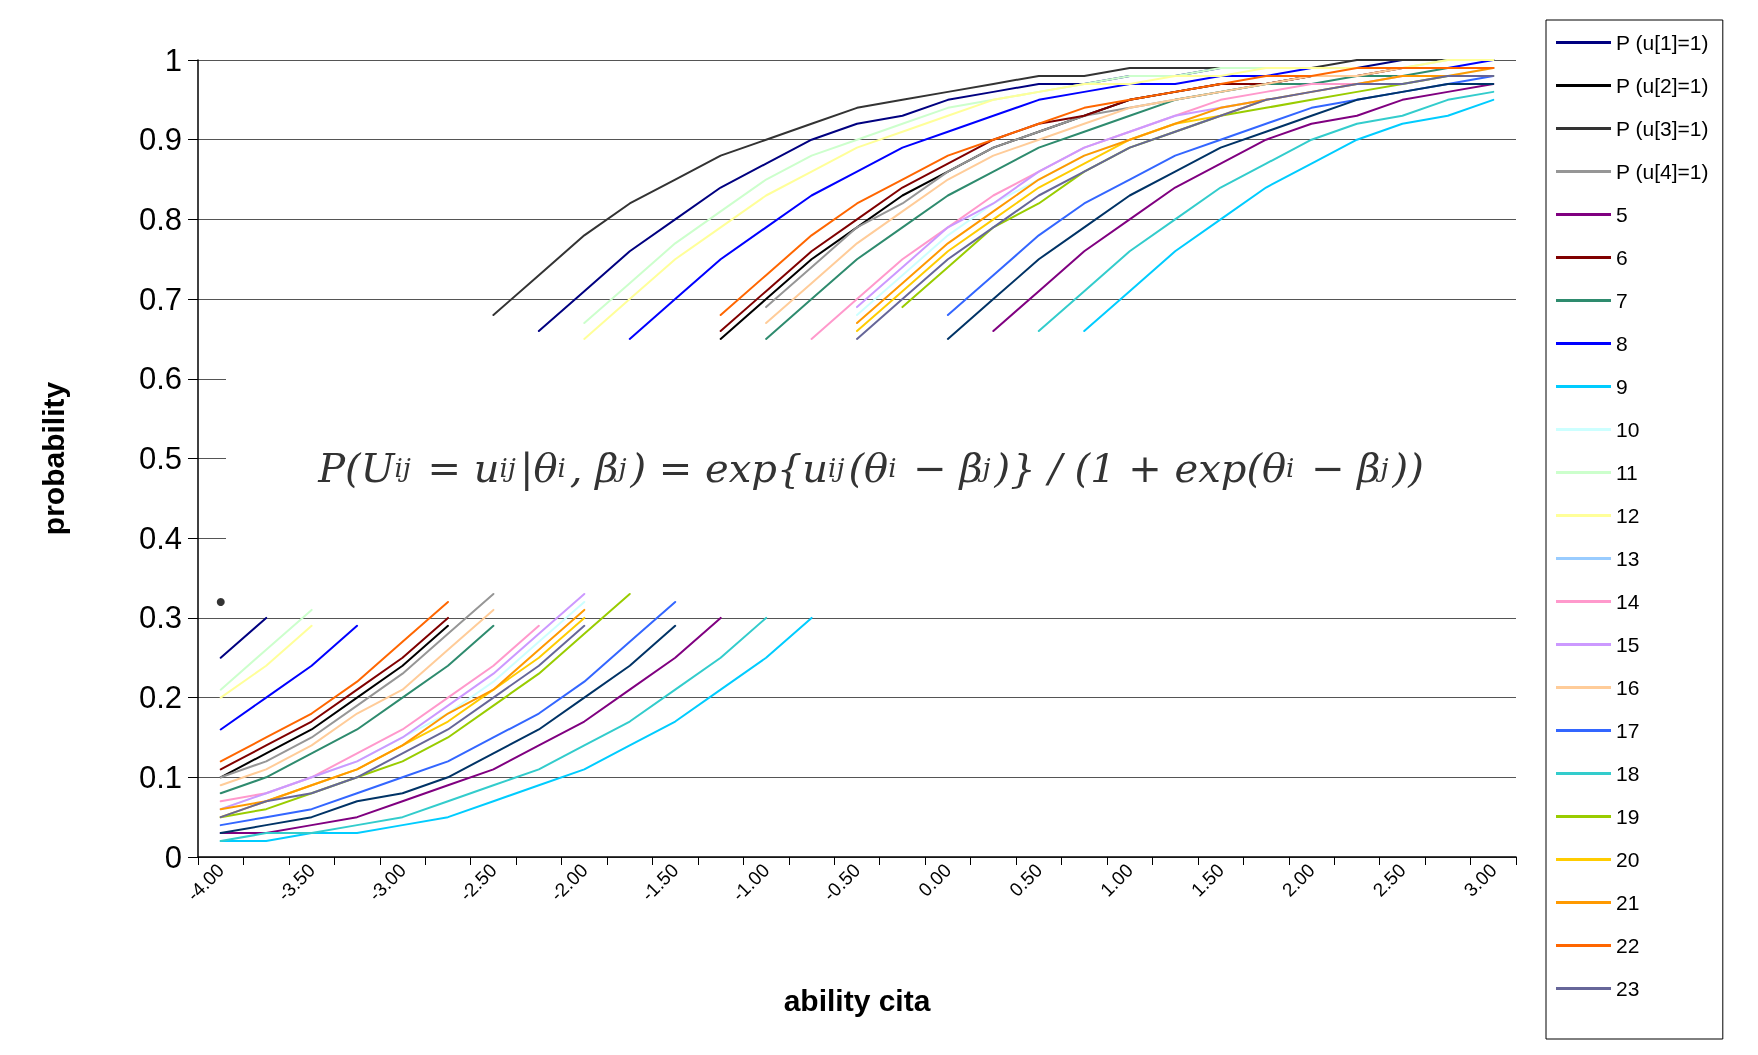  Describe the element at coordinates (1628, 687) in the screenshot. I see `legend-label: 16` at that location.